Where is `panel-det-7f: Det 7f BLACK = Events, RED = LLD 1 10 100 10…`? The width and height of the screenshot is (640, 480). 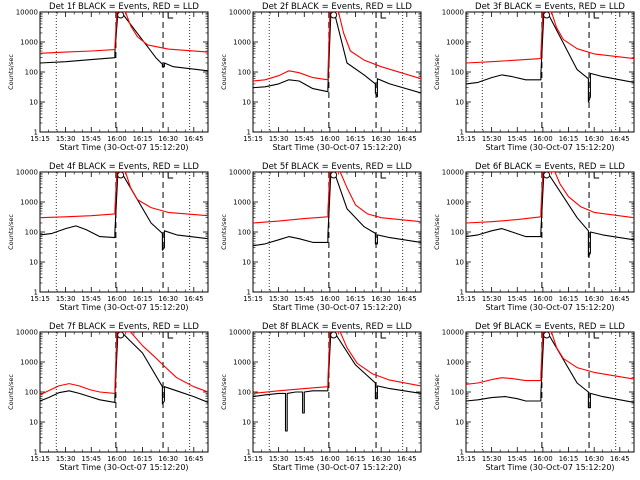 panel-det-7f: Det 7f BLACK = Events, RED = LLD 1 10 100 10… is located at coordinates (108, 397).